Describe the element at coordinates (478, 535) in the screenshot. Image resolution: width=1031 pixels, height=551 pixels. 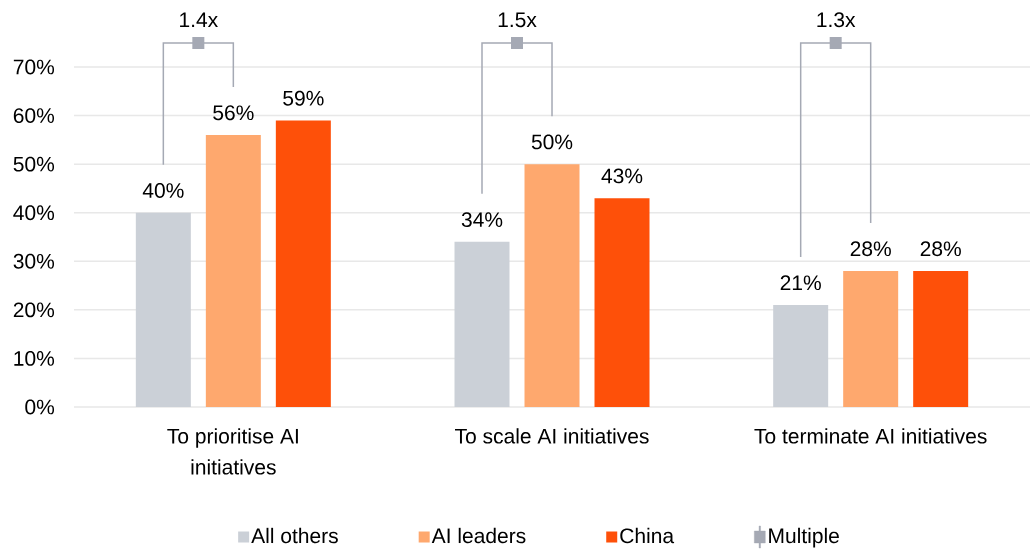
I see `legend-label: AI leaders` at that location.